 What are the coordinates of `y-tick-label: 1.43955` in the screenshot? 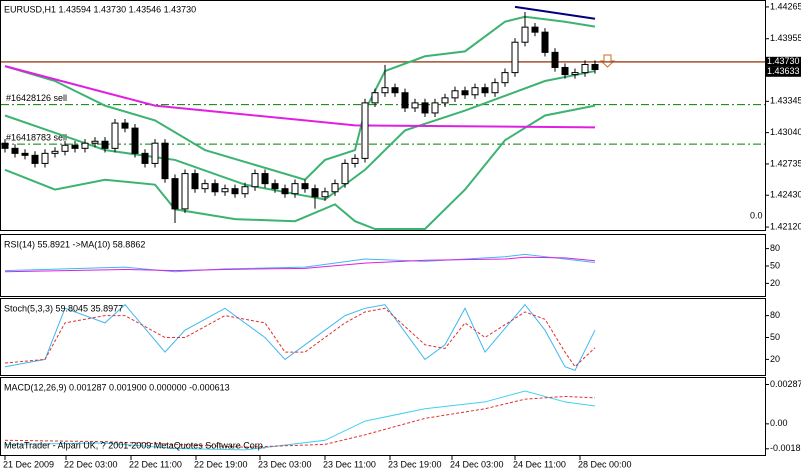 It's located at (785, 38).